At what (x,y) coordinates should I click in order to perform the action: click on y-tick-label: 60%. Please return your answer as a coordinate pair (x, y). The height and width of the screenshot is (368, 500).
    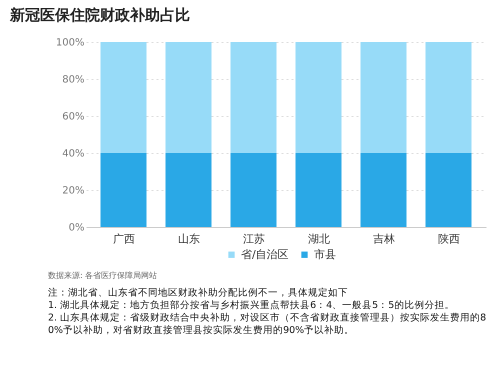
    Looking at the image, I should click on (73, 117).